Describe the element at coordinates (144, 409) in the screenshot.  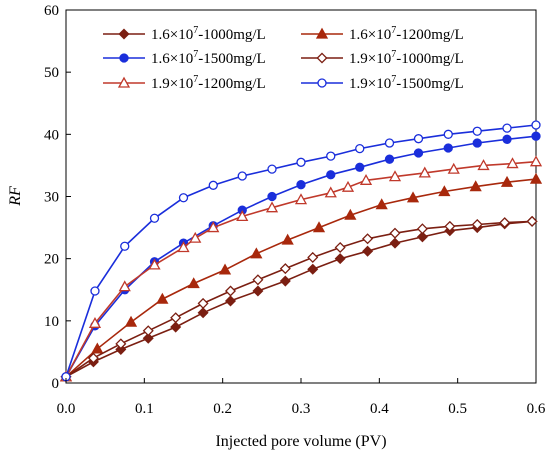
I see `x-tick-label: 0.1` at that location.